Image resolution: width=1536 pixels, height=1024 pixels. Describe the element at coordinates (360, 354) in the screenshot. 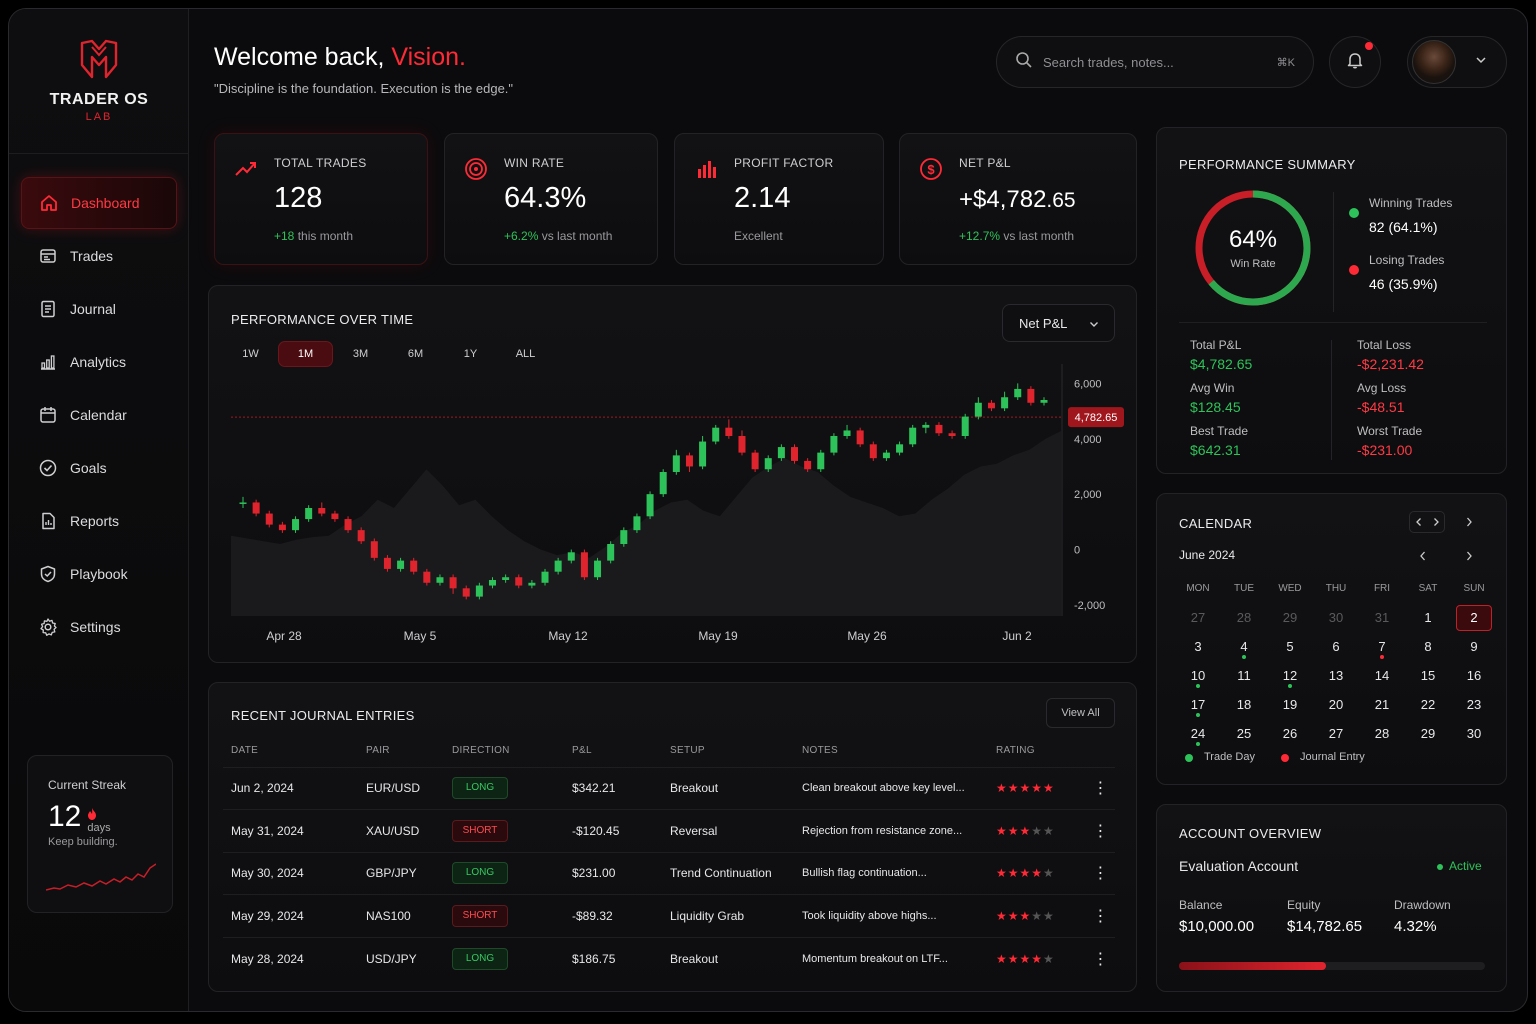

I see `tab-3m: 3M` at that location.